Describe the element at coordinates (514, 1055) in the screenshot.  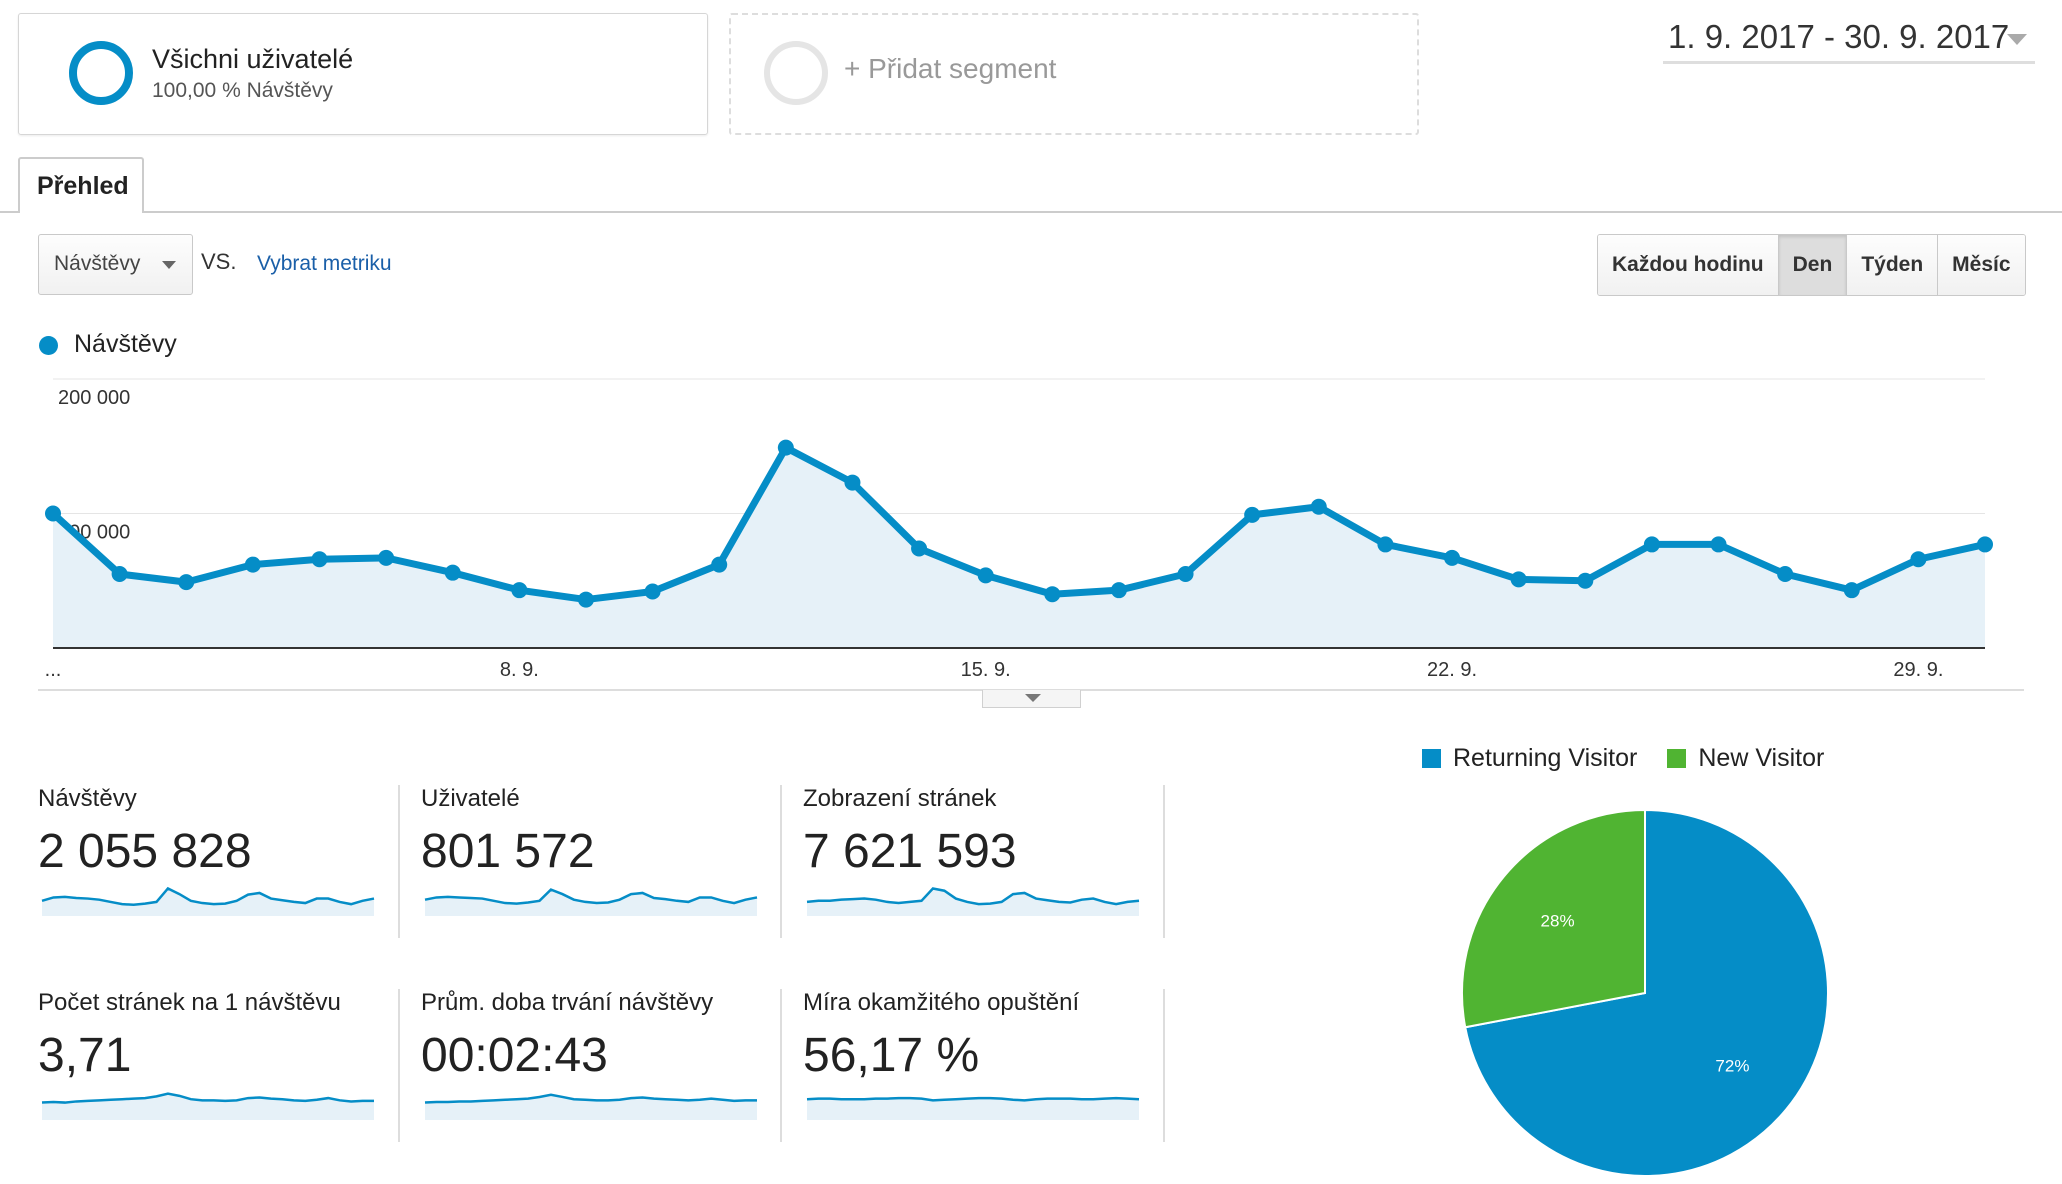
I see `scorecard-value: 00:02:43` at that location.